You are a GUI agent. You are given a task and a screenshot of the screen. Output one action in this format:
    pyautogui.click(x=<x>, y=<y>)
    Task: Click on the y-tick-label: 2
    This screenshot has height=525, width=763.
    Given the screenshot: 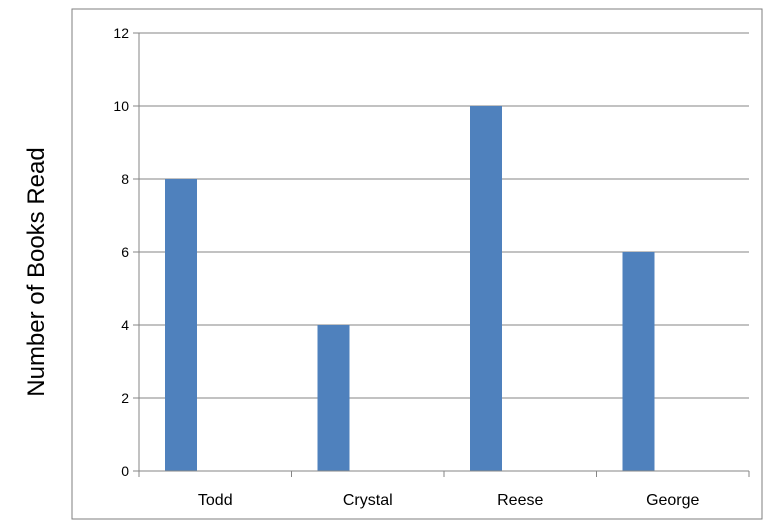 What is the action you would take?
    pyautogui.click(x=125, y=398)
    